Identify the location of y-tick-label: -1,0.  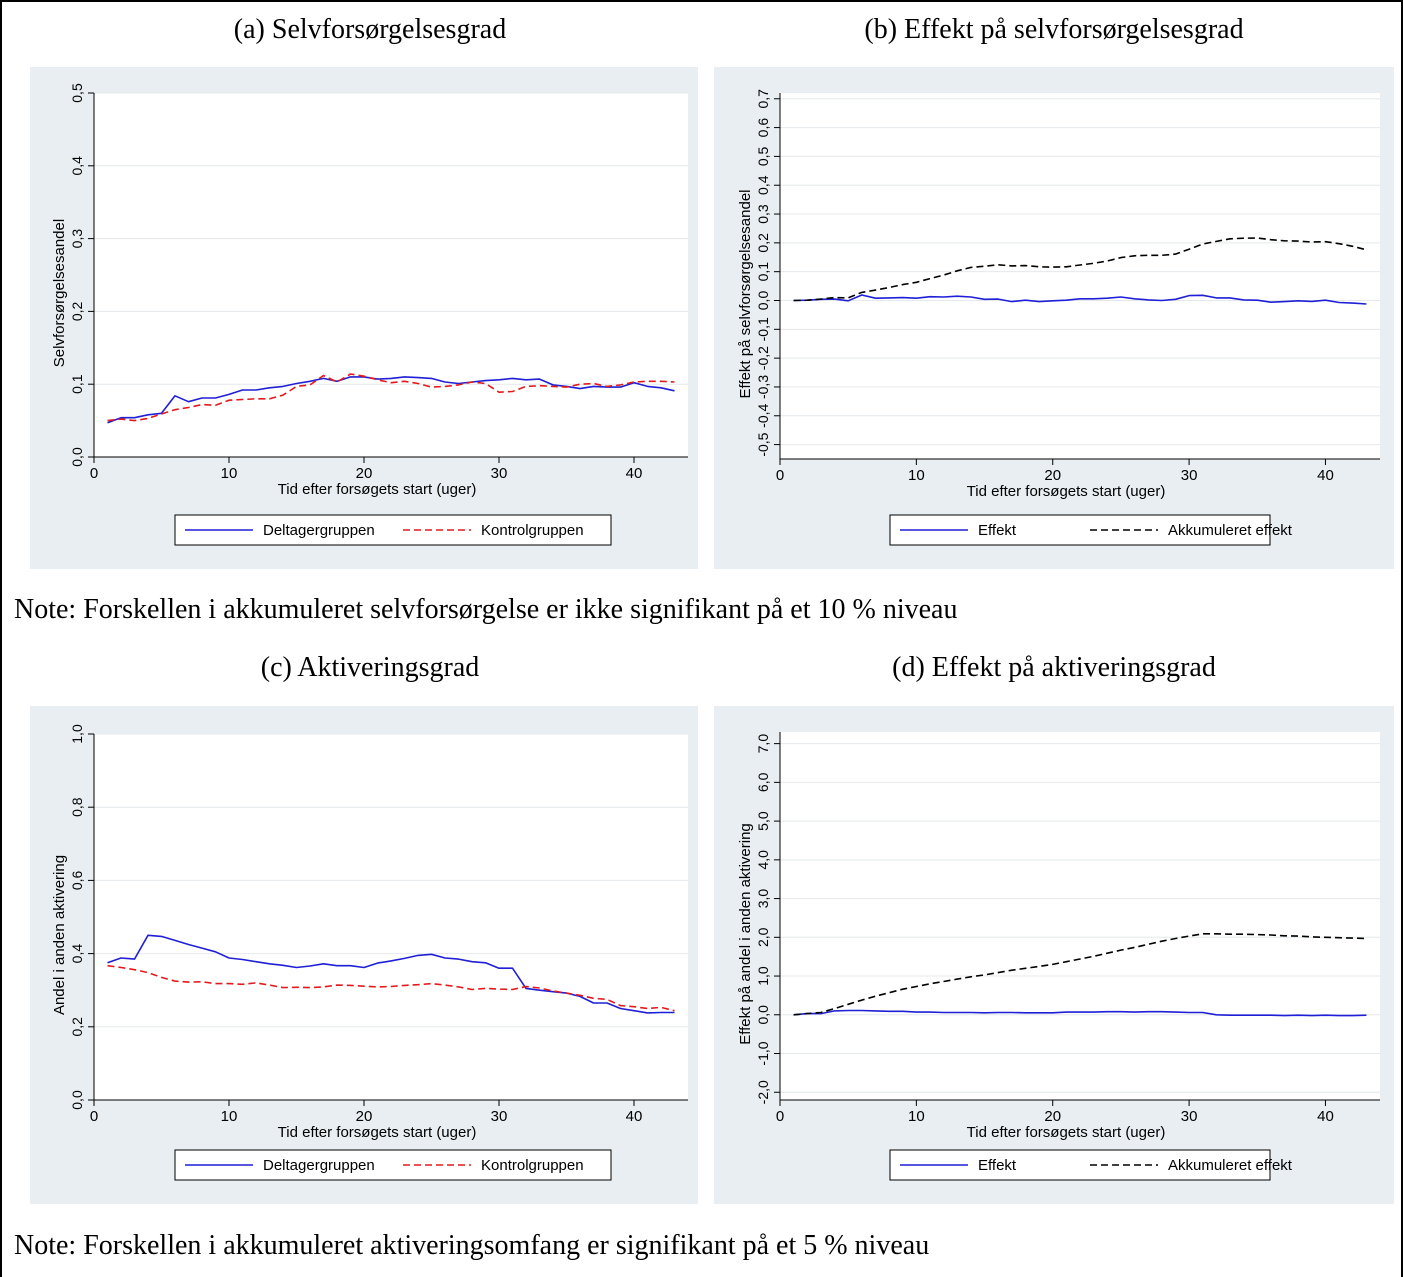
(763, 1053).